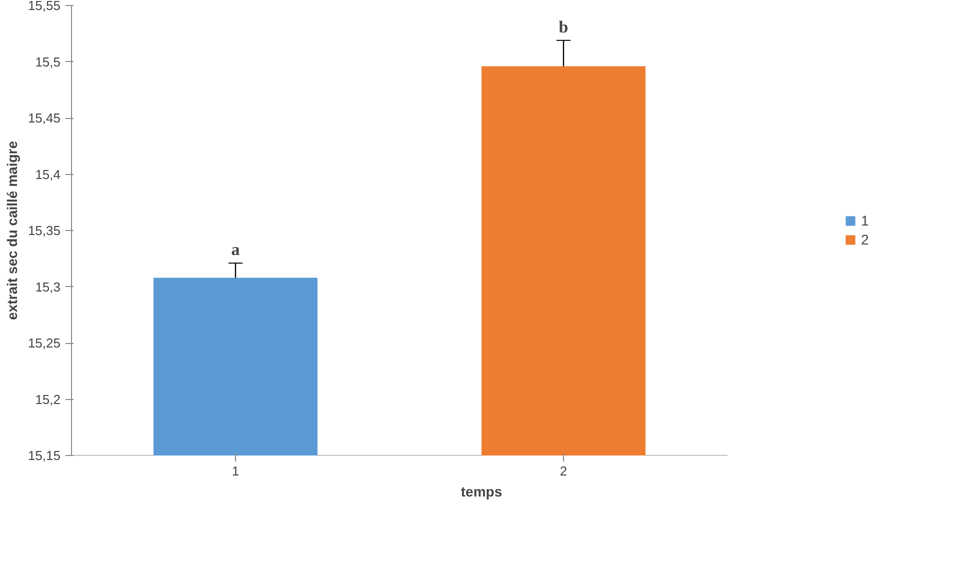  I want to click on y-tick-label: 15,55, so click(44, 6).